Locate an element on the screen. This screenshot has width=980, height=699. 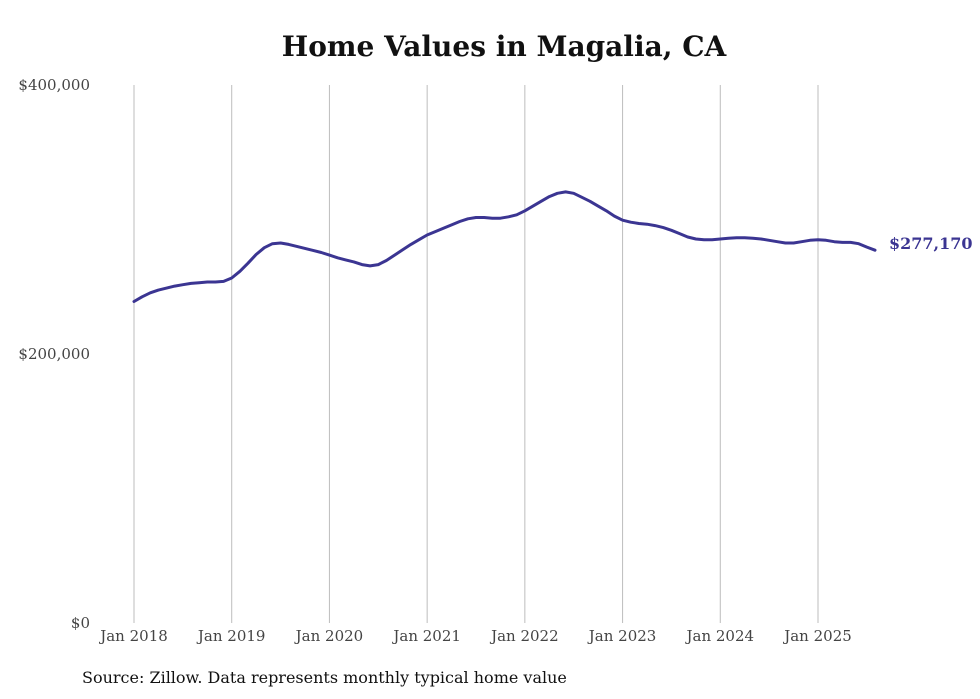
y-tick-label: $200,000 is located at coordinates (54, 354).